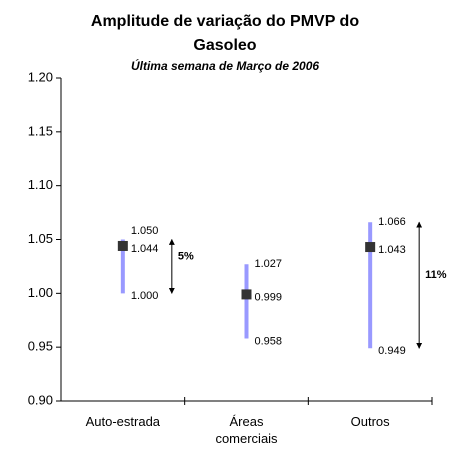 The width and height of the screenshot is (449, 451). What do you see at coordinates (145, 296) in the screenshot?
I see `data-label: 1.000` at bounding box center [145, 296].